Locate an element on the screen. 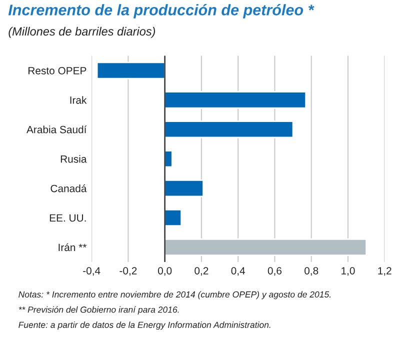  chart-title: Incremento de la producción de petróleo * is located at coordinates (161, 11).